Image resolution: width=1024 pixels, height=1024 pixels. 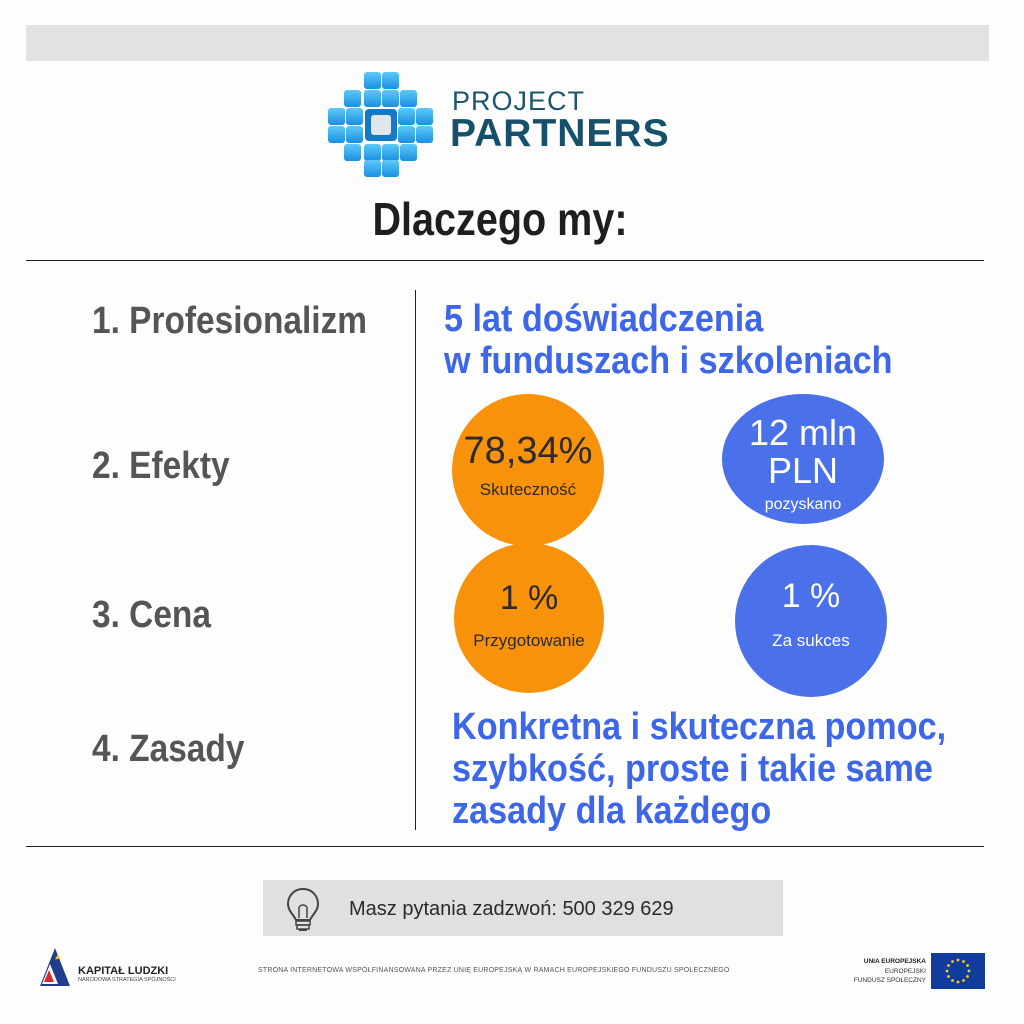 I want to click on preparation-fee-circle: 1 % Przygotowanie, so click(x=529, y=618).